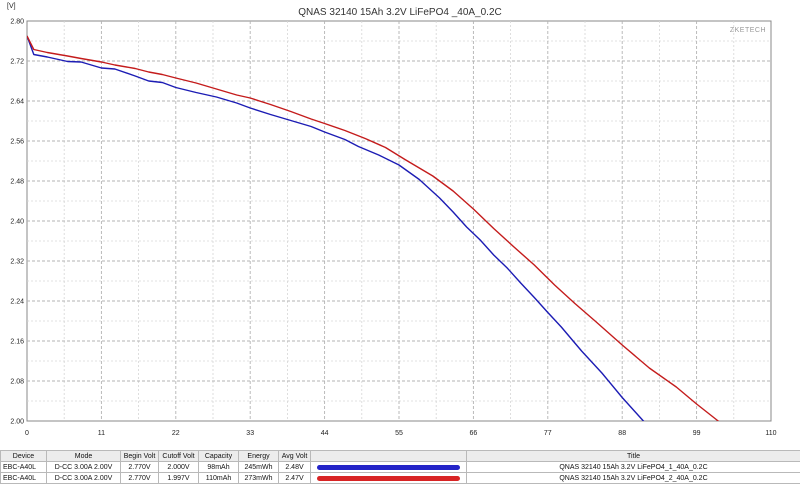  What do you see at coordinates (17, 142) in the screenshot?
I see `y-tick-label: 2.56` at bounding box center [17, 142].